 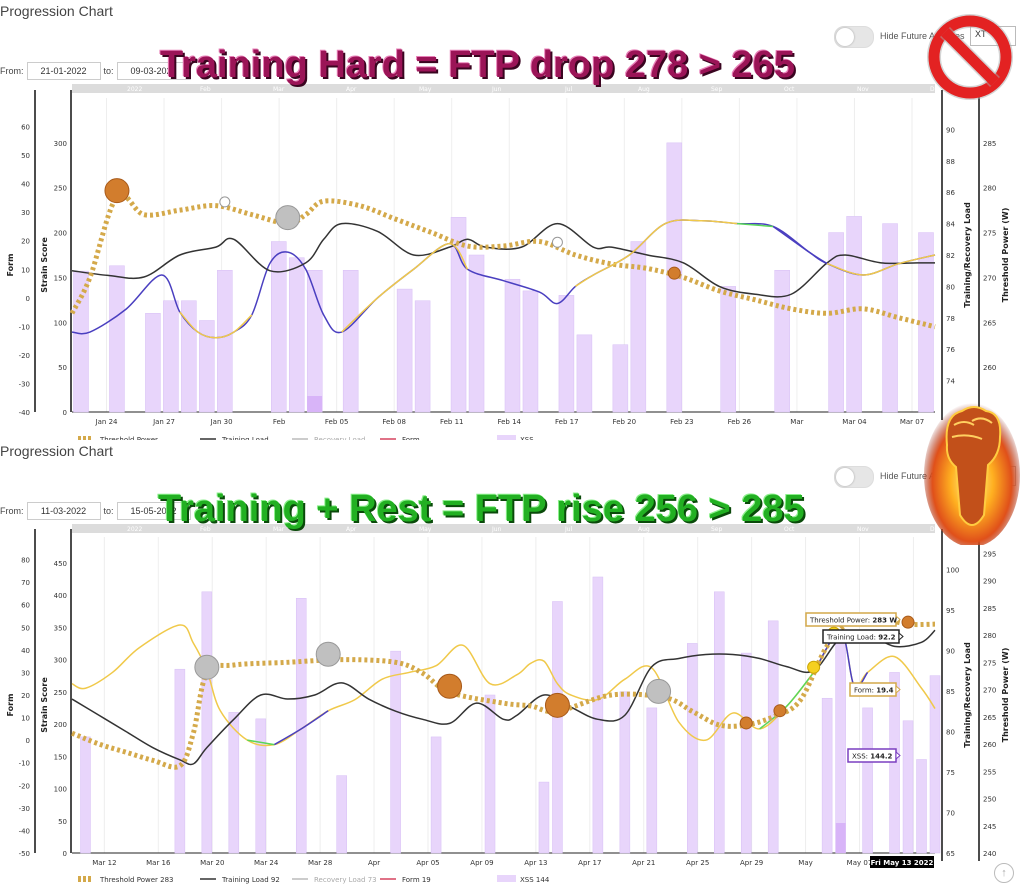 I want to click on legend-item-rl: Recovery Load, so click(x=328, y=438).